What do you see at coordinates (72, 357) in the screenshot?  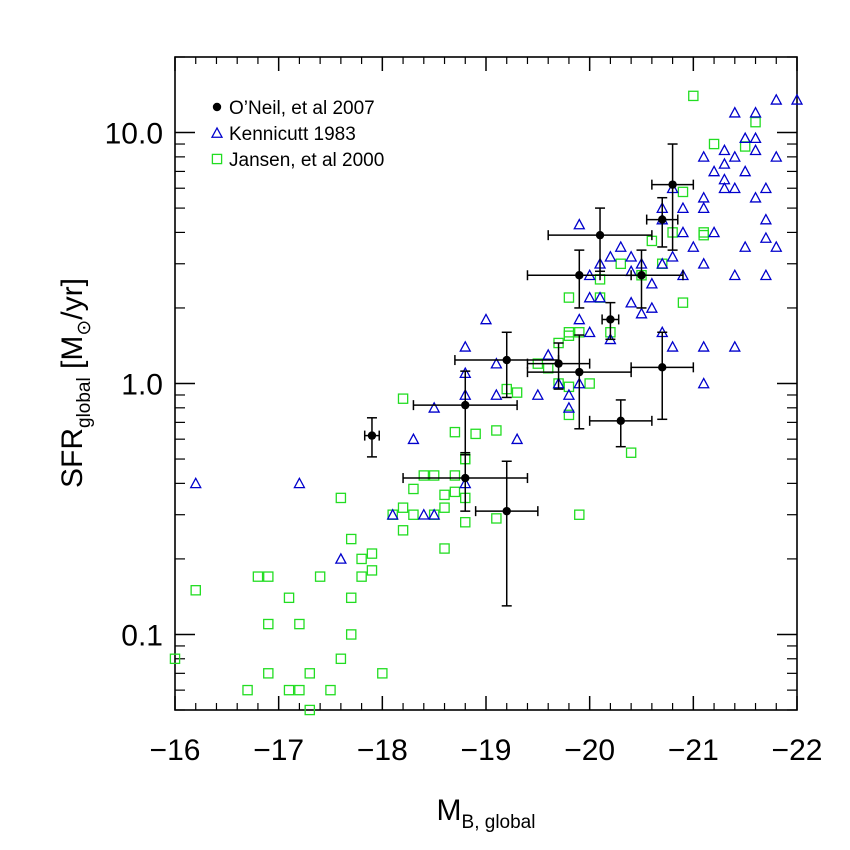 I see `y-axis-title-unit-open: [M` at bounding box center [72, 357].